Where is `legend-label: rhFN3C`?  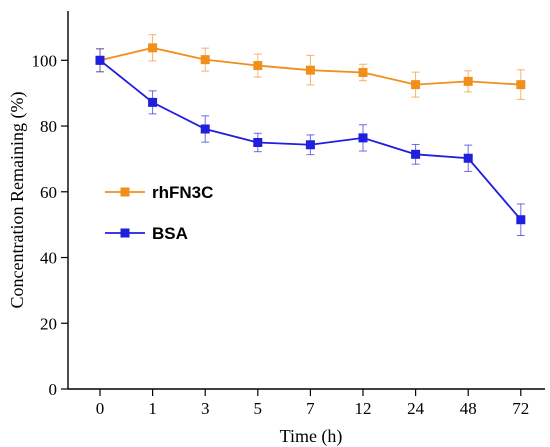
legend-label: rhFN3C is located at coordinates (182, 192).